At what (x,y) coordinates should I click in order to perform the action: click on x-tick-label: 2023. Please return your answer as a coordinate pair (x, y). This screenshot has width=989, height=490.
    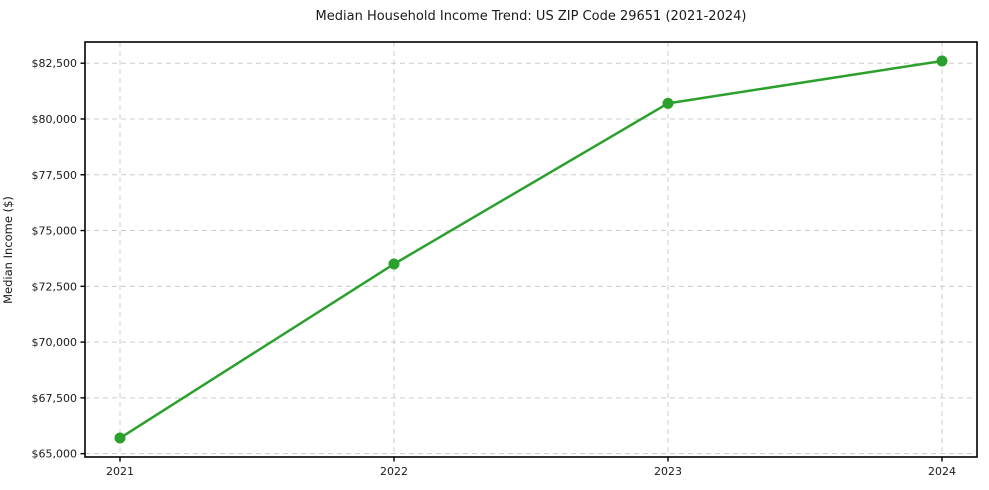
    Looking at the image, I should click on (668, 471).